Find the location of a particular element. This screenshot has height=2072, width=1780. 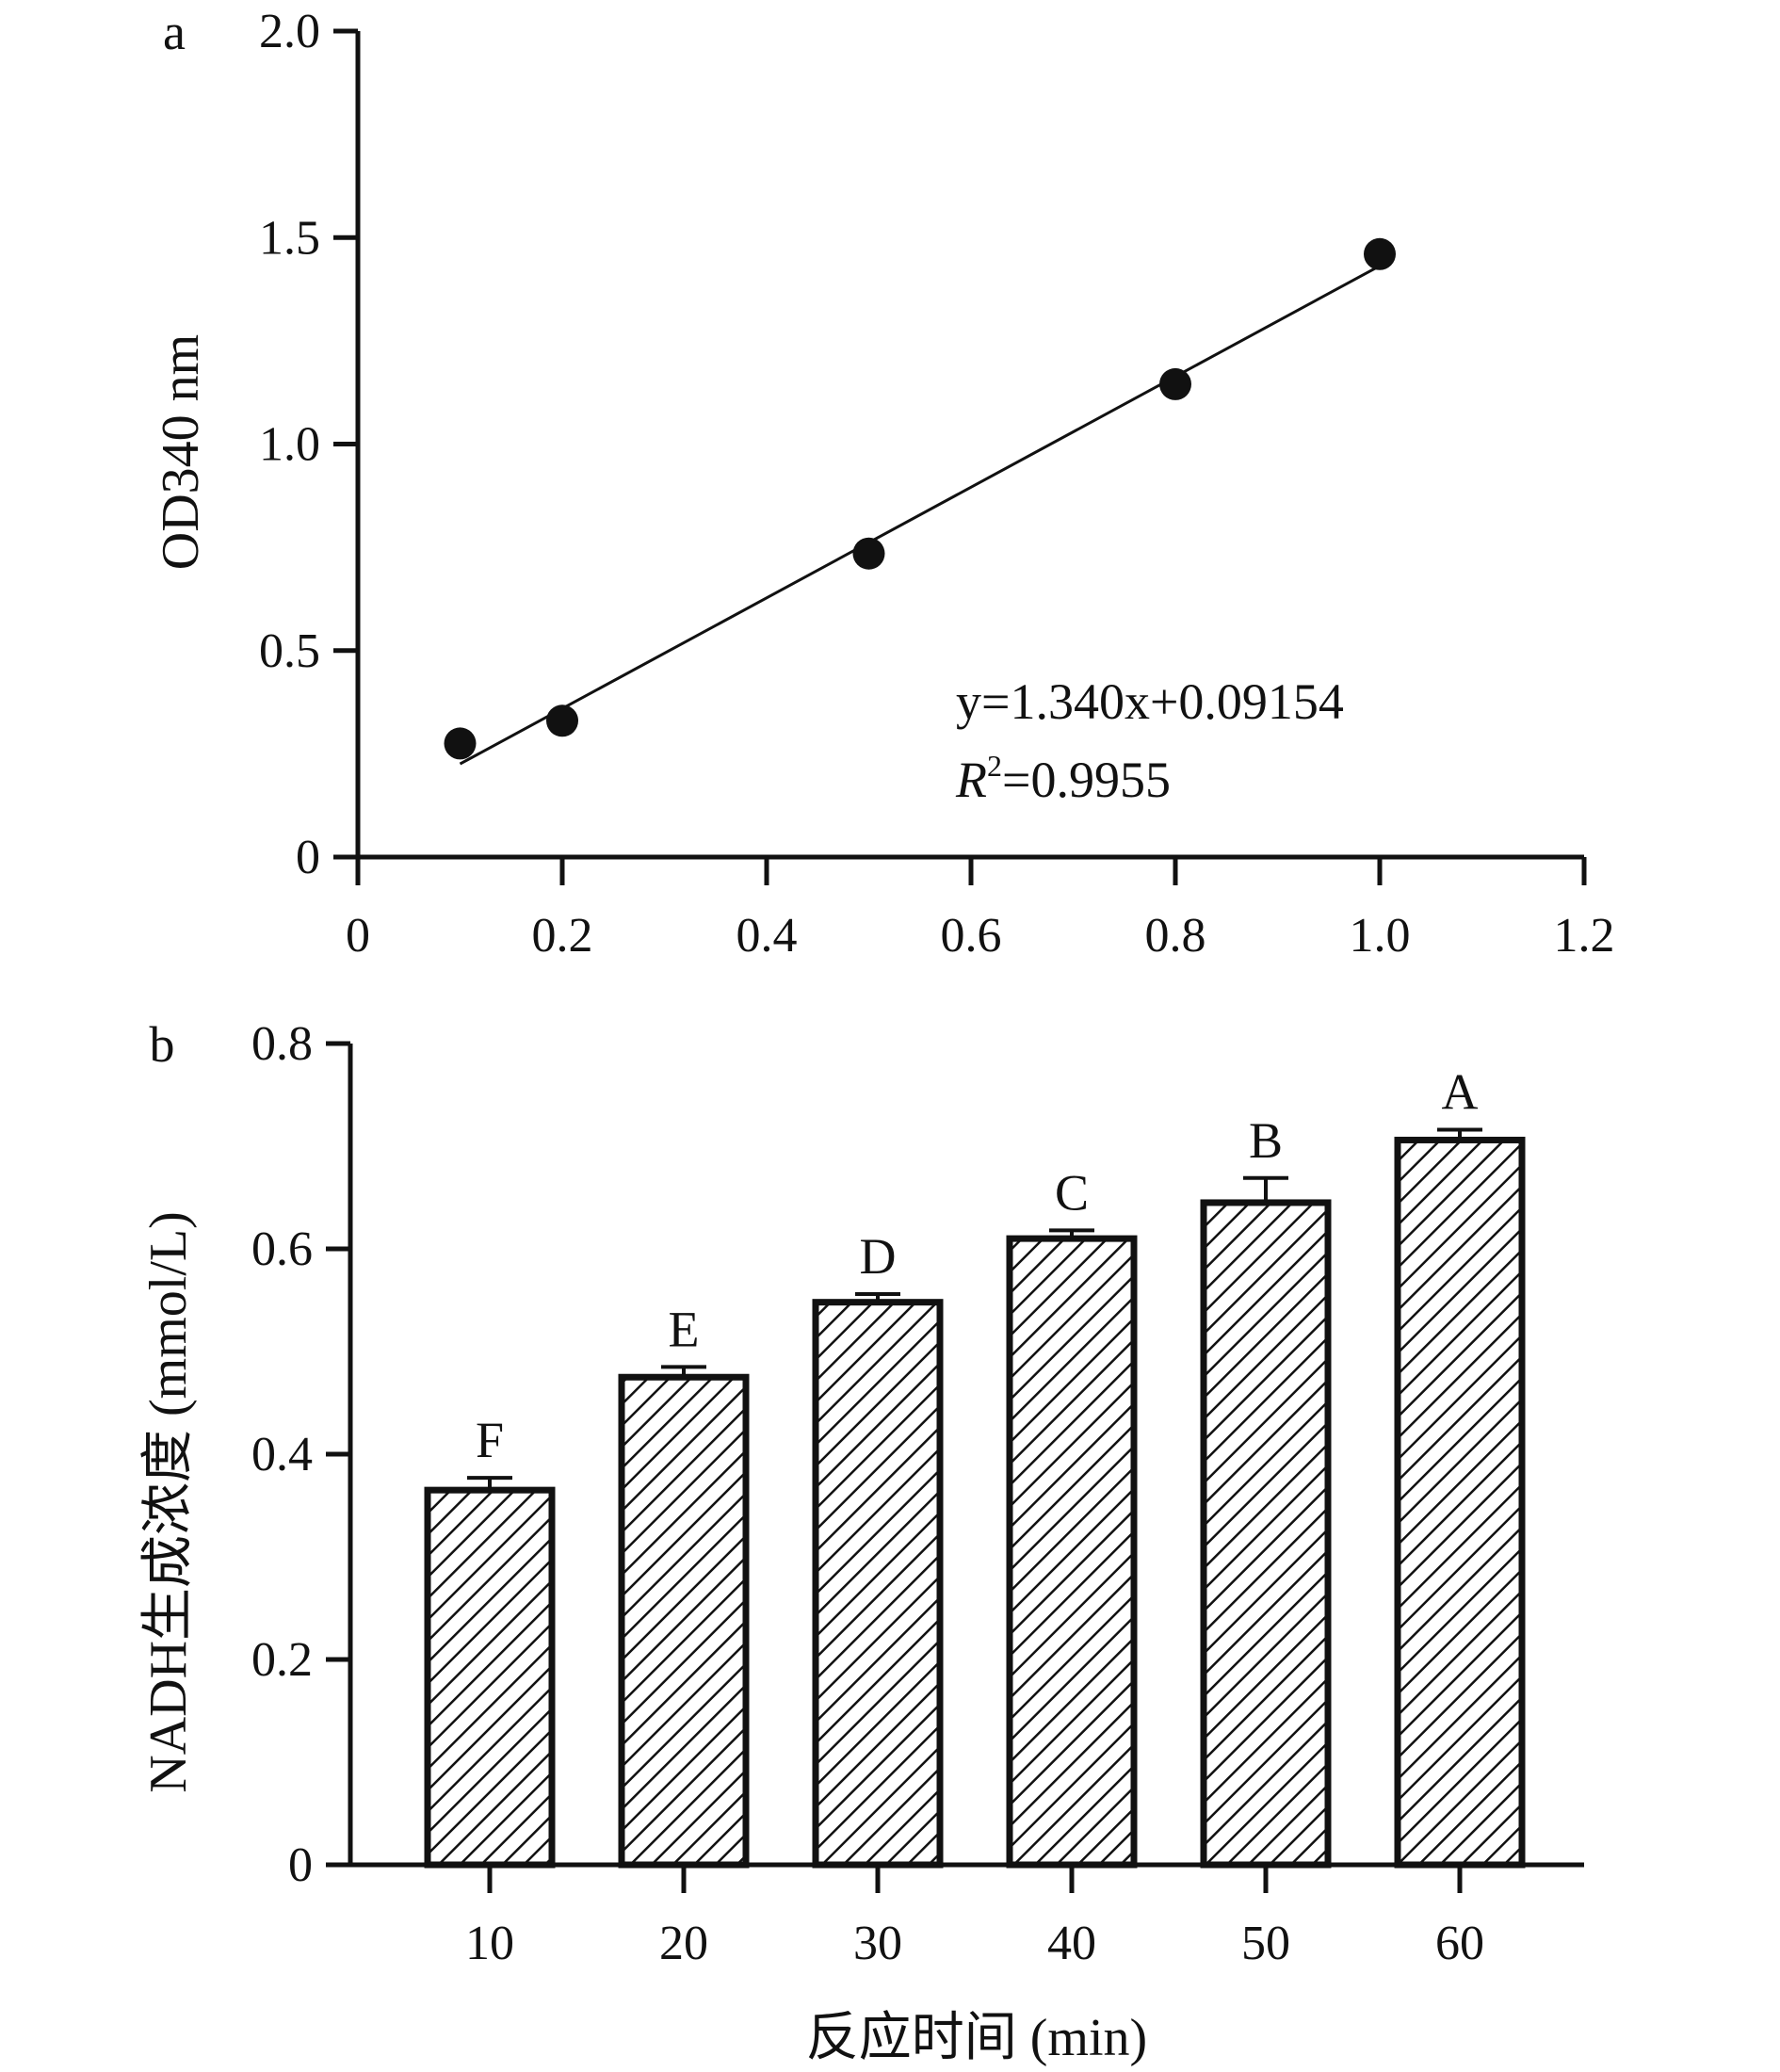

panel-a-r-squared: R2=0.9955 is located at coordinates (1063, 779).